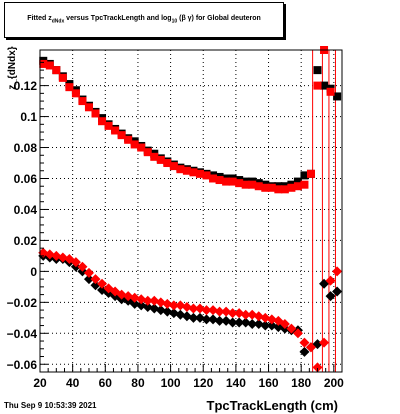 The width and height of the screenshot is (400, 414). What do you see at coordinates (119, 18) in the screenshot?
I see `title-versus: versus TpcTrackLength and log` at bounding box center [119, 18].